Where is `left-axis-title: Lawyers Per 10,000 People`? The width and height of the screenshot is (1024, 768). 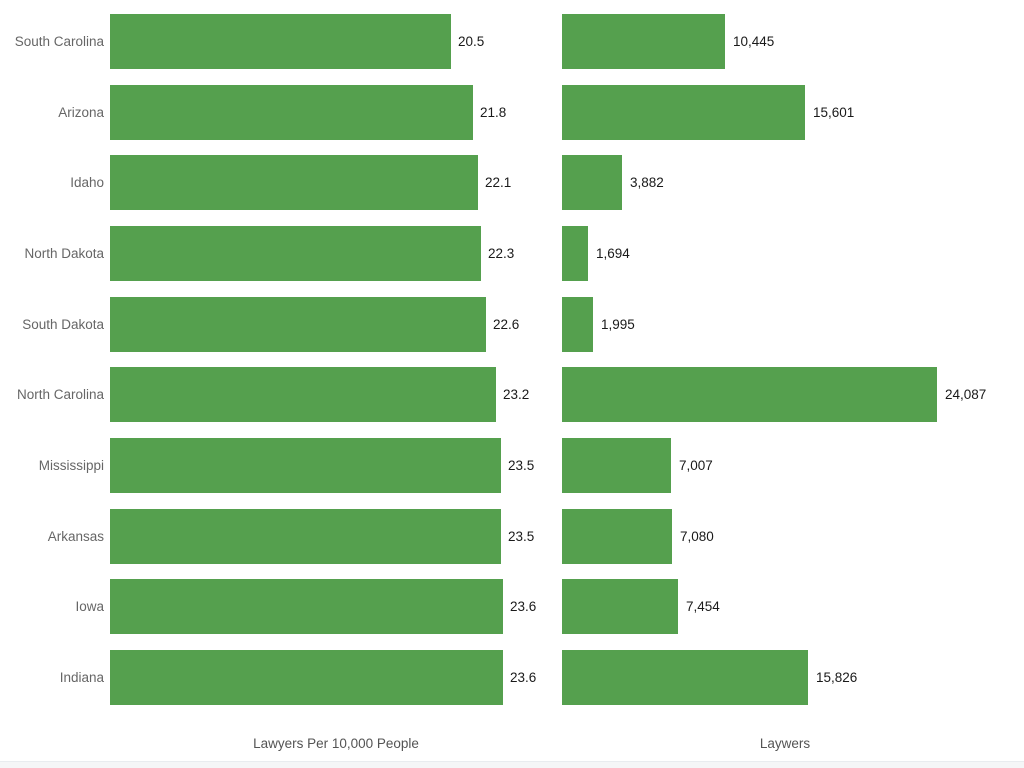
left-axis-title: Lawyers Per 10,000 People is located at coordinates (336, 743).